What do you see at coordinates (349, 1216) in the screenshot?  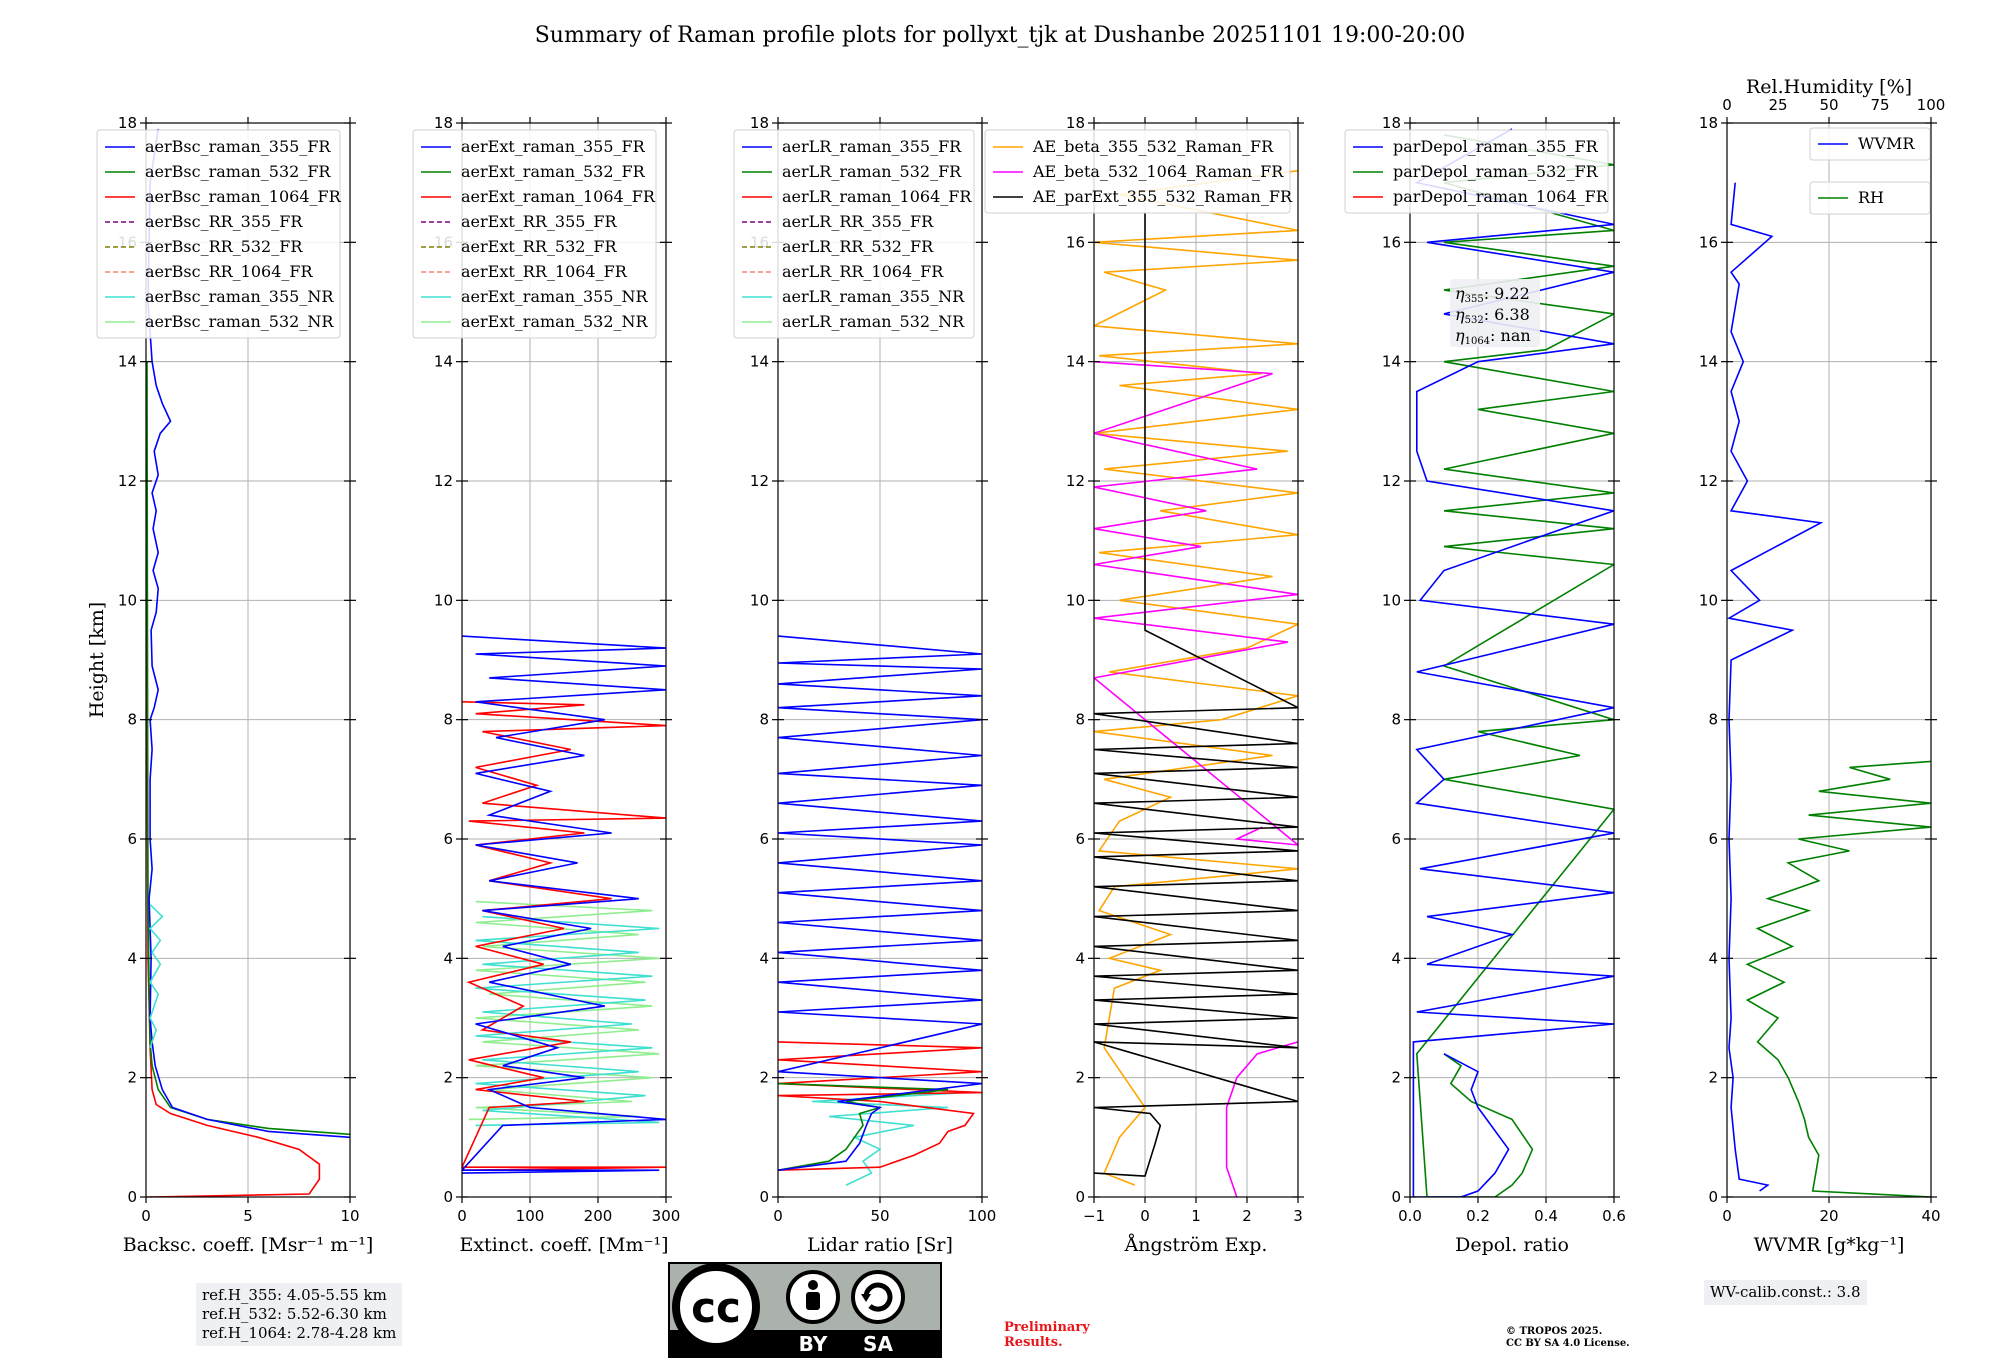 I see `x-tick-label: 10` at bounding box center [349, 1216].